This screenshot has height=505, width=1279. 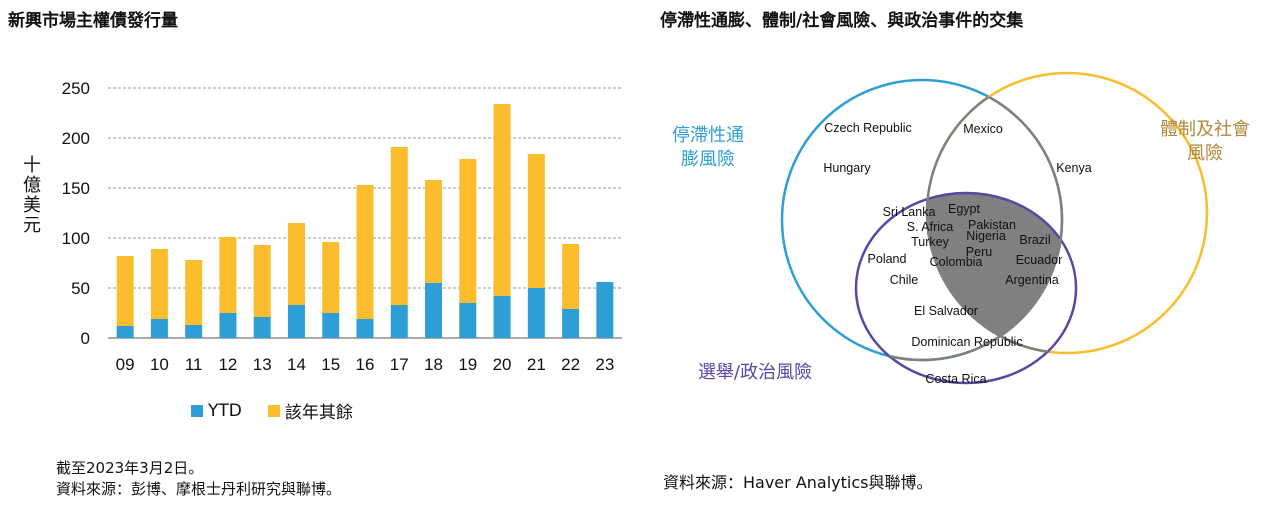 I want to click on country-label: Colombia, so click(x=956, y=262).